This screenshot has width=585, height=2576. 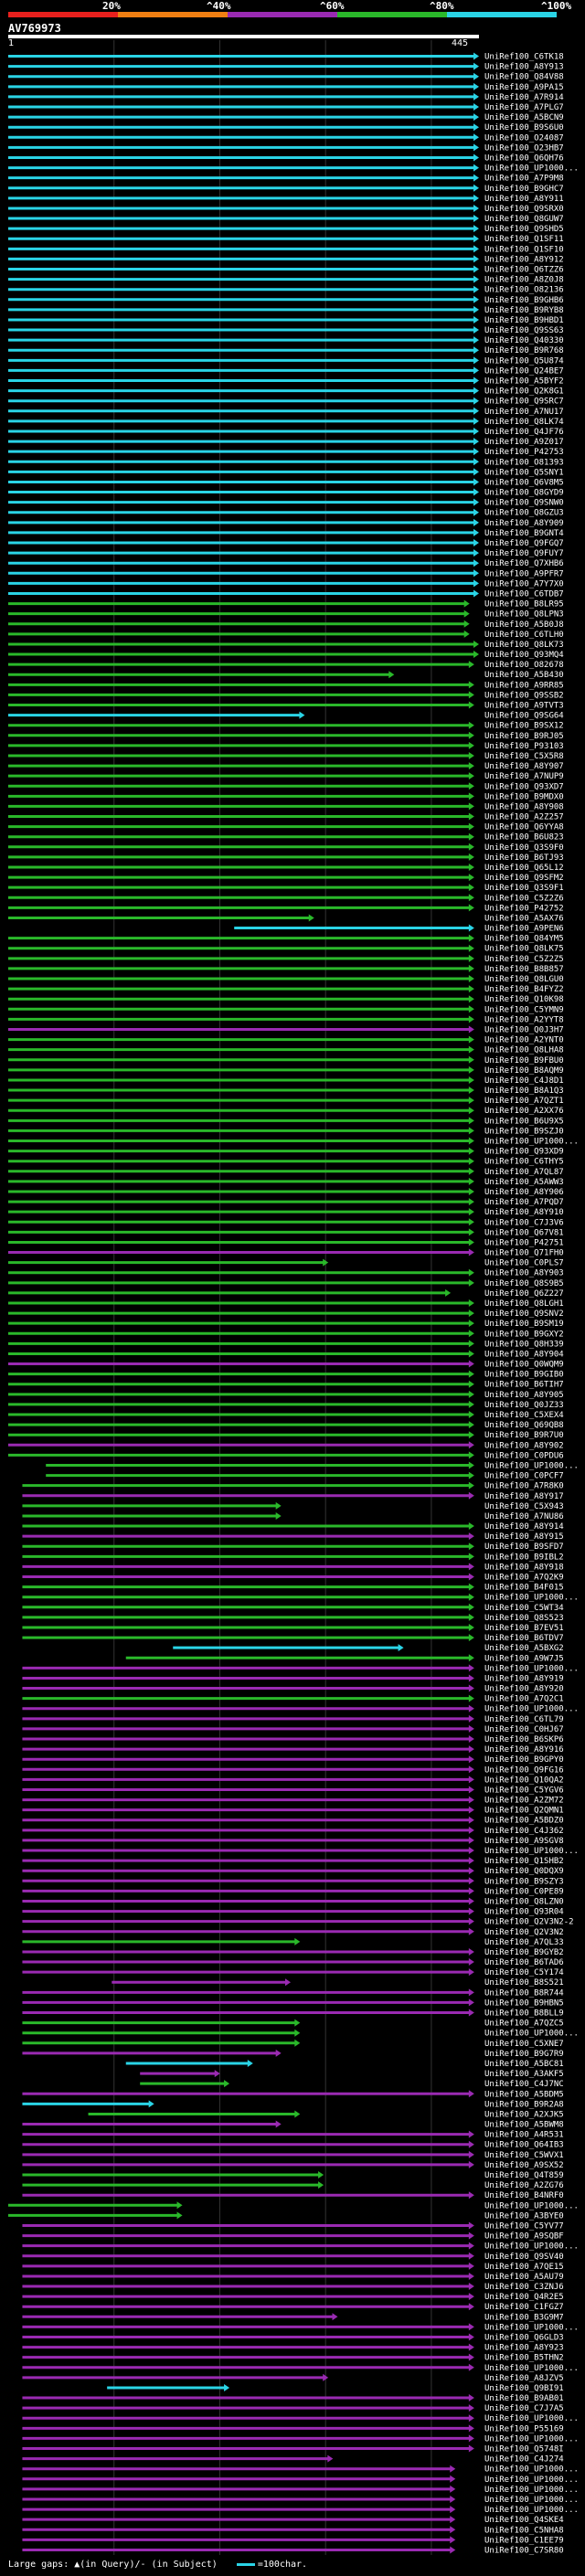 What do you see at coordinates (286, 189) in the screenshot?
I see `hit-row: UniRef100_B9GHC7` at bounding box center [286, 189].